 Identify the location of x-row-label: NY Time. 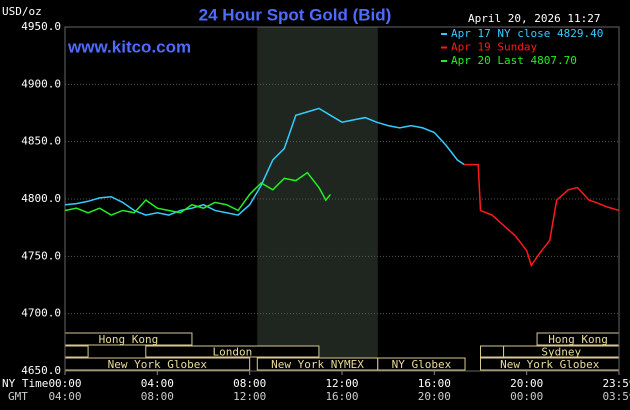
(25, 383).